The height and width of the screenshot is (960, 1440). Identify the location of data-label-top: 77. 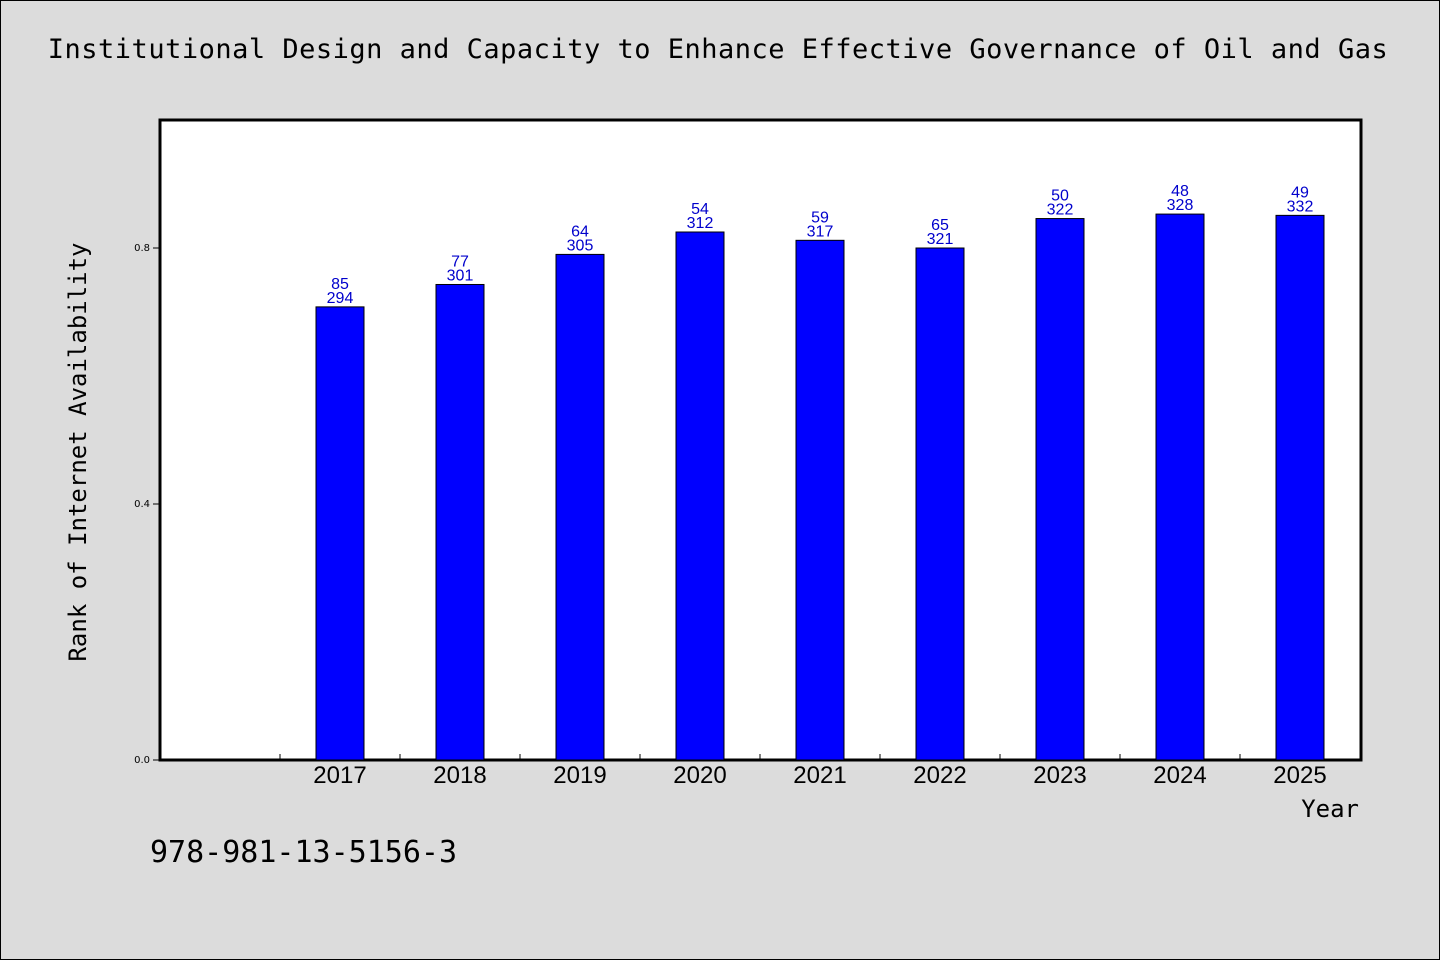
(460, 261).